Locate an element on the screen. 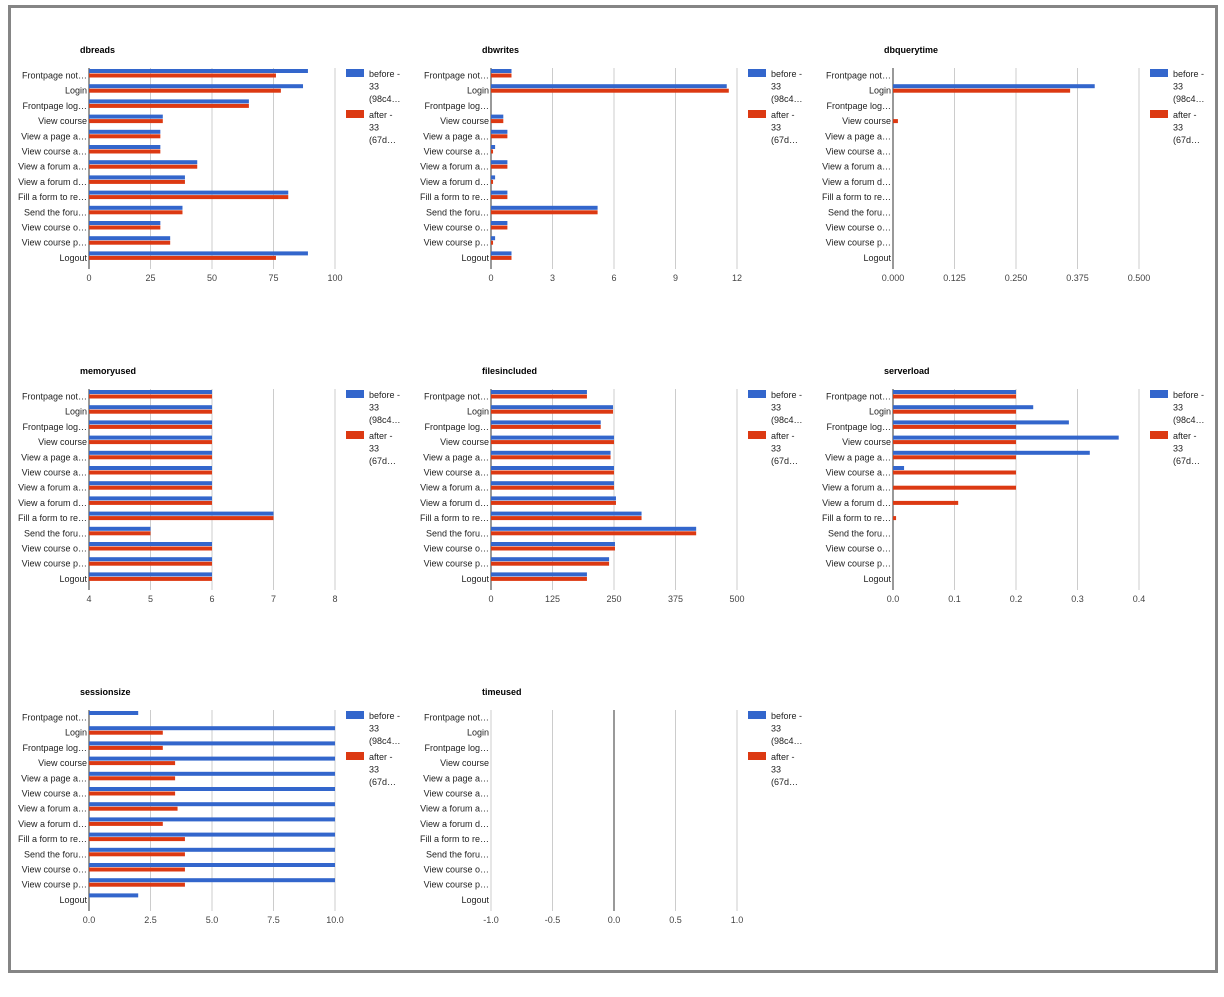 The height and width of the screenshot is (997, 1224). chart-title: serverload is located at coordinates (907, 371).